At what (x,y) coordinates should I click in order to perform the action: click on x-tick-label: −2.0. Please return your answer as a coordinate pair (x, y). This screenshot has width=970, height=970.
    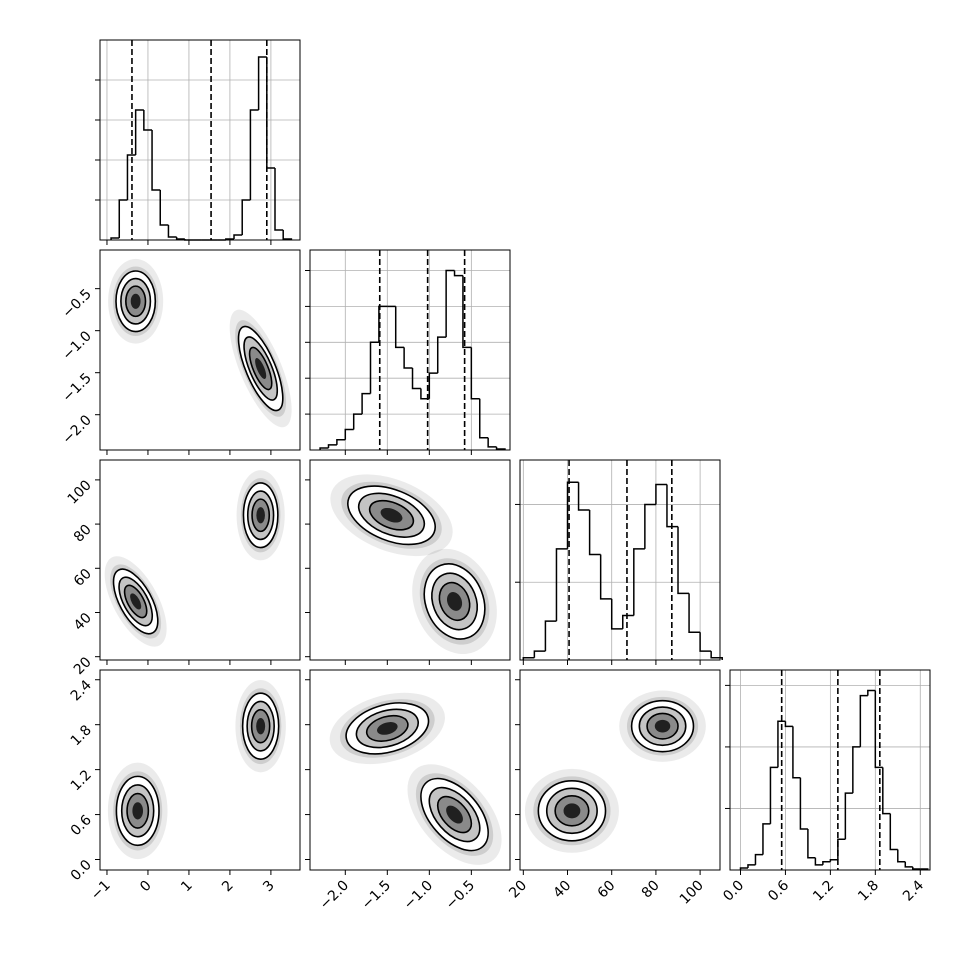
    Looking at the image, I should click on (334, 895).